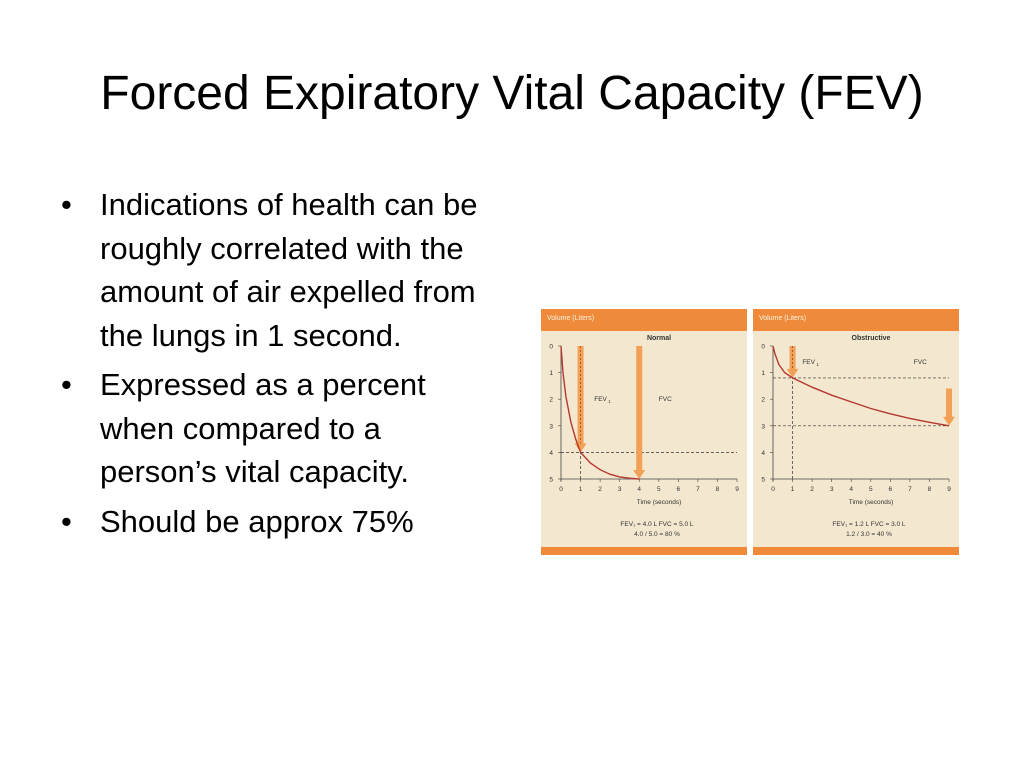 Image resolution: width=1024 pixels, height=768 pixels. What do you see at coordinates (869, 534) in the screenshot?
I see `caption-ratio: 1.2 / 3.0 = 40 %` at bounding box center [869, 534].